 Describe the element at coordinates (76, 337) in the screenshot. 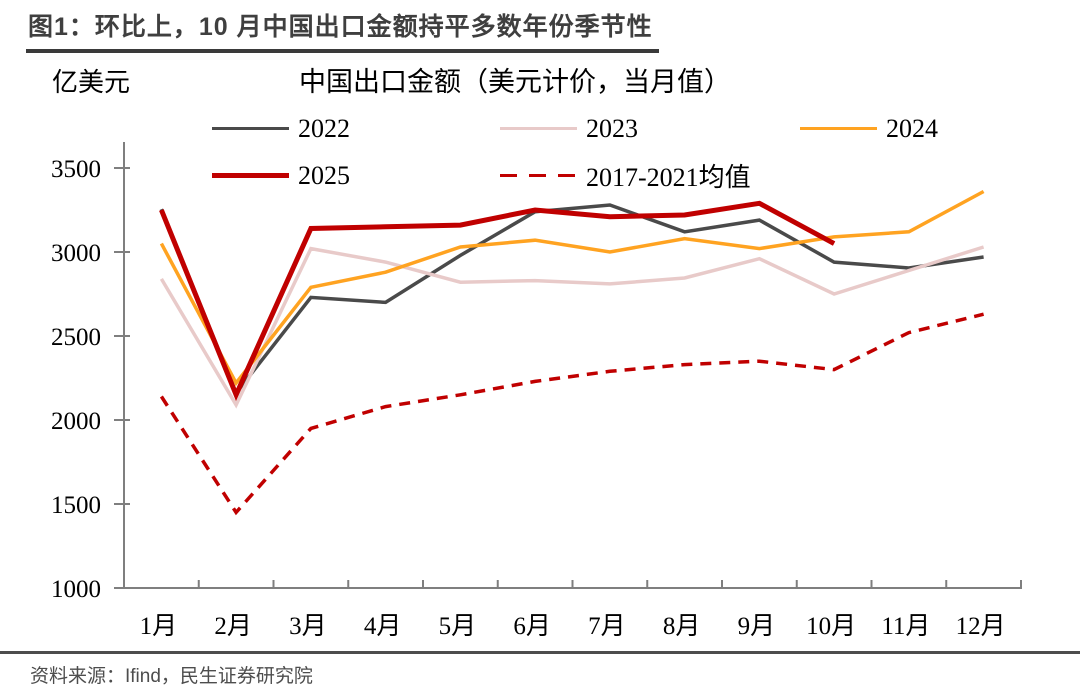

I see `svg-text: 2500` at that location.